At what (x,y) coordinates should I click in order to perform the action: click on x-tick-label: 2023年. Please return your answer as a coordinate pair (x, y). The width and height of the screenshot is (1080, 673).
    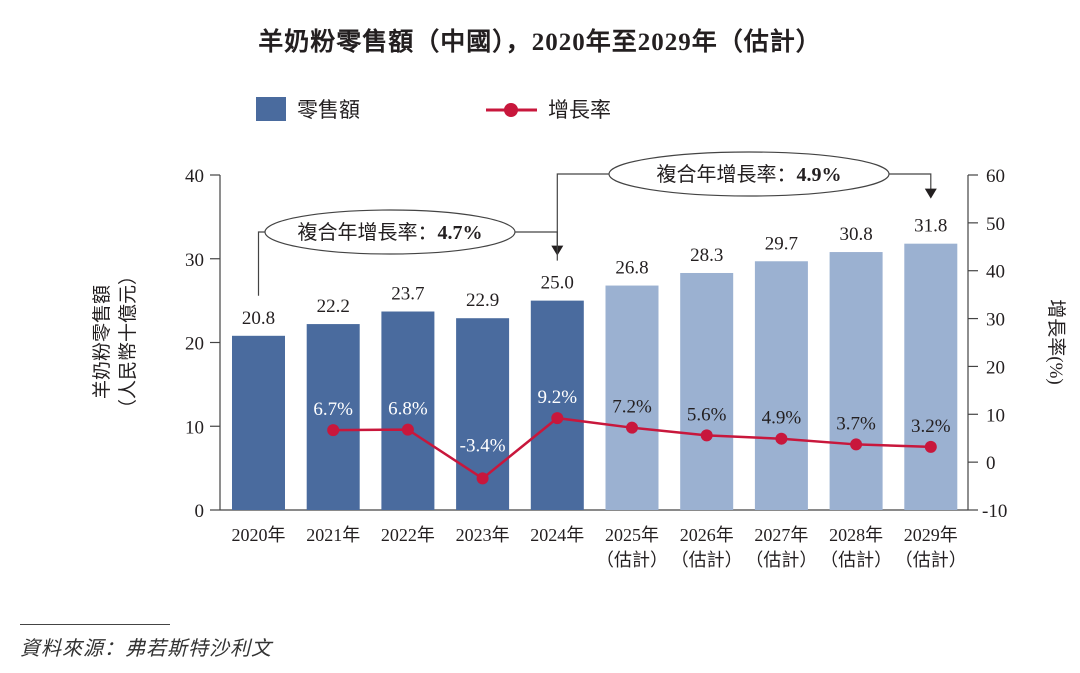
    Looking at the image, I should click on (483, 535).